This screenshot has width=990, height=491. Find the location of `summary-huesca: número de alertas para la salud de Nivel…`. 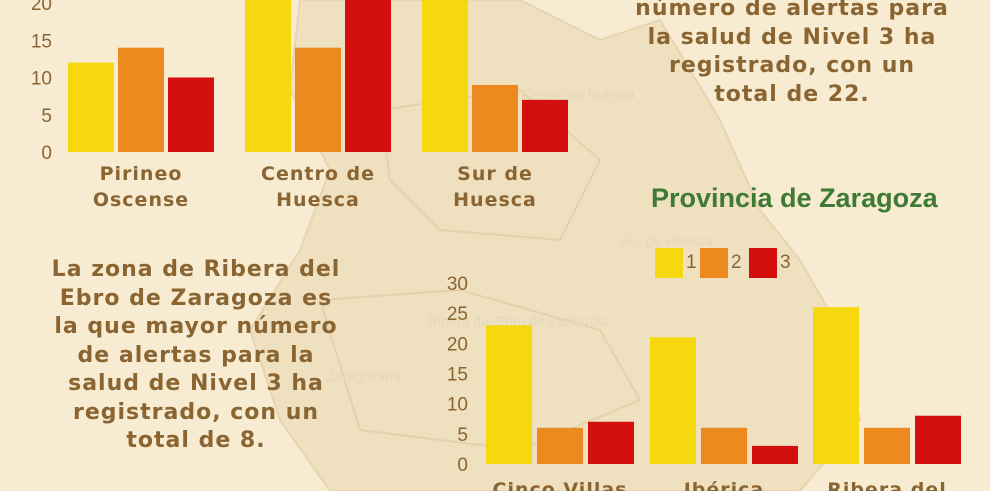

summary-huesca: número de alertas para la salud de Nivel… is located at coordinates (792, 54).